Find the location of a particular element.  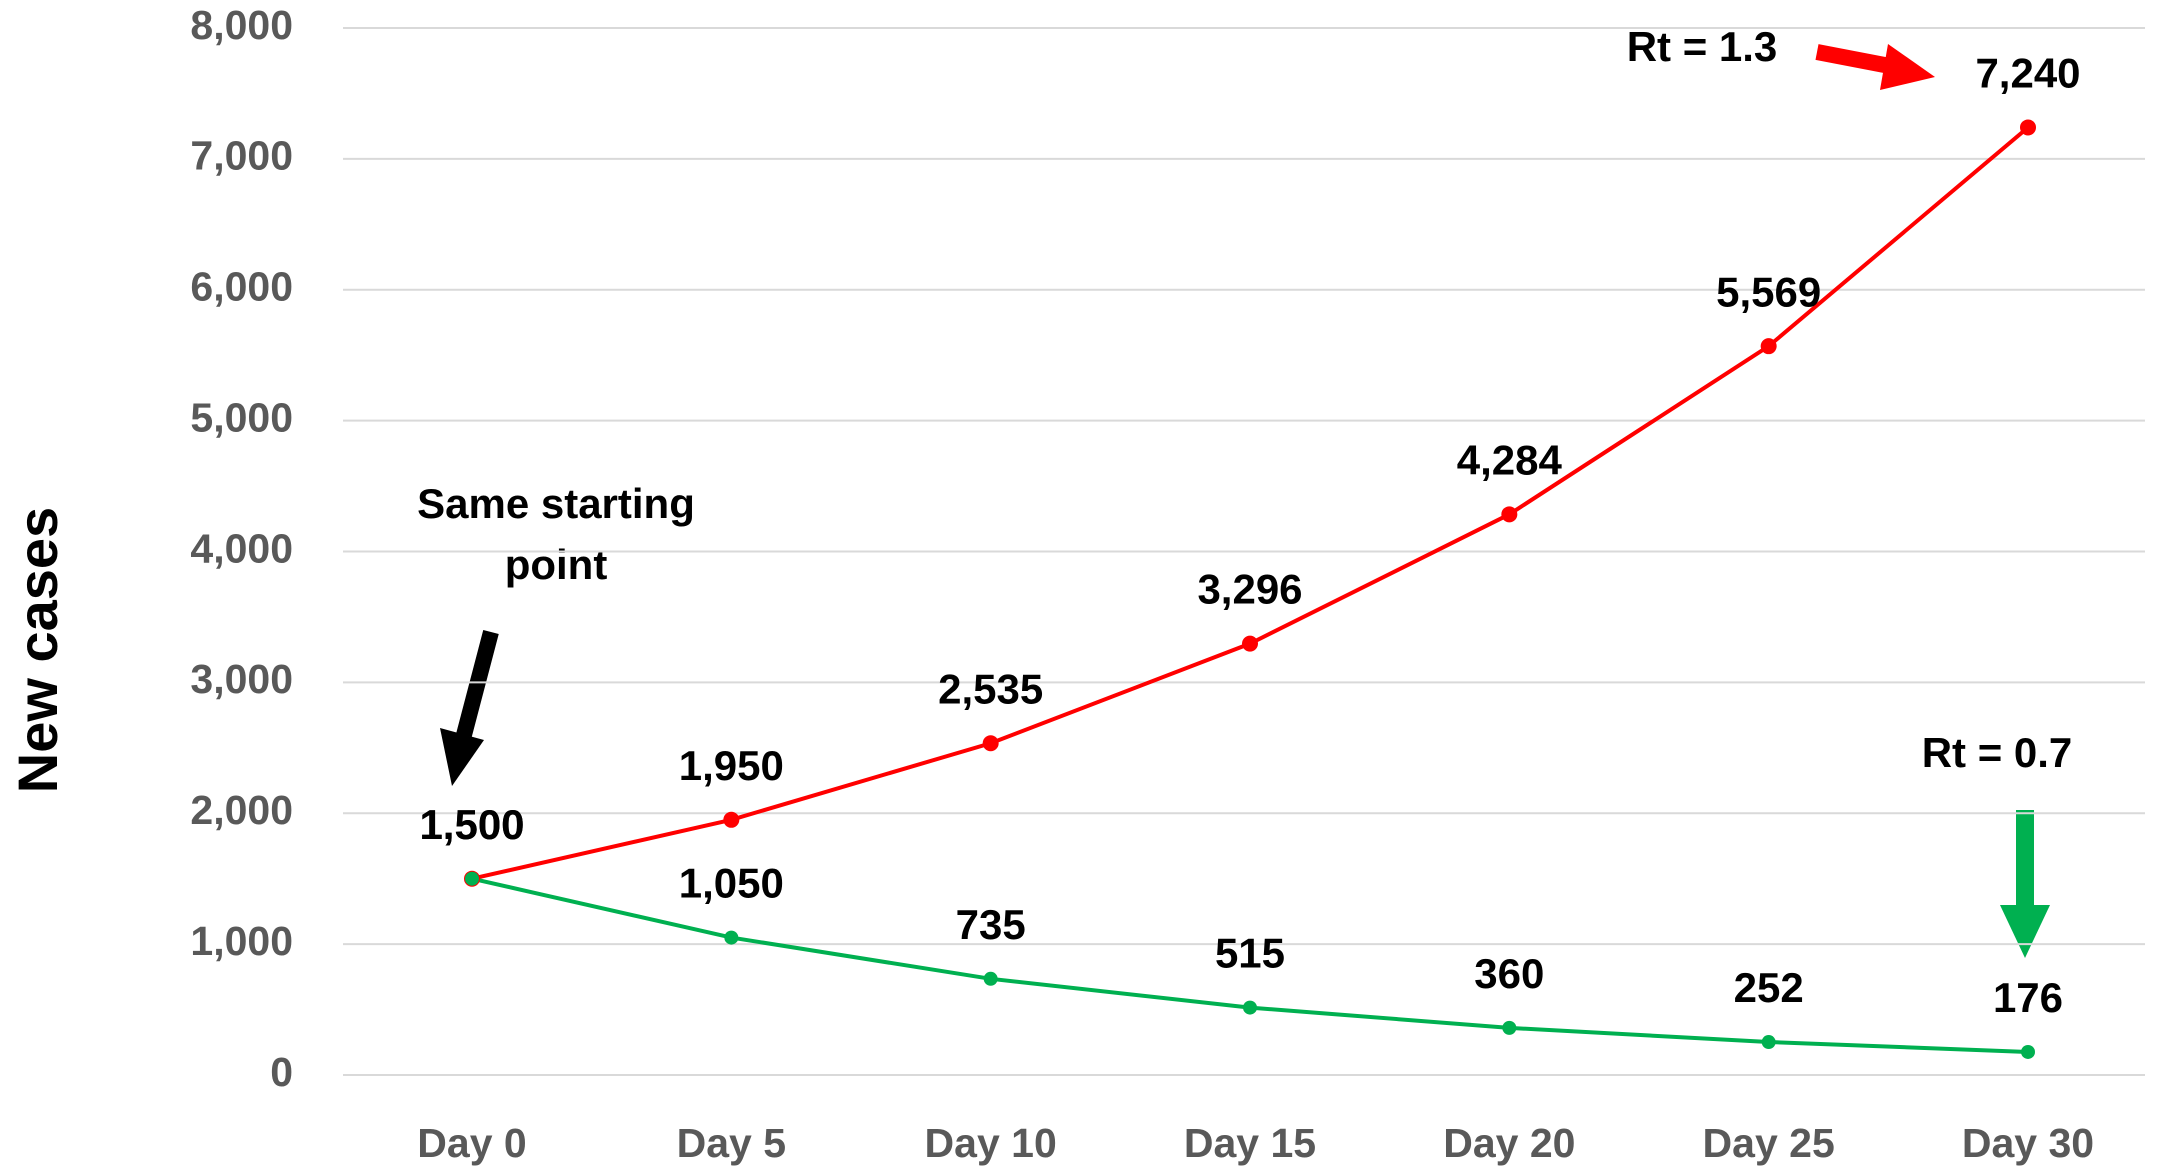

data-label: 176 is located at coordinates (2028, 997).